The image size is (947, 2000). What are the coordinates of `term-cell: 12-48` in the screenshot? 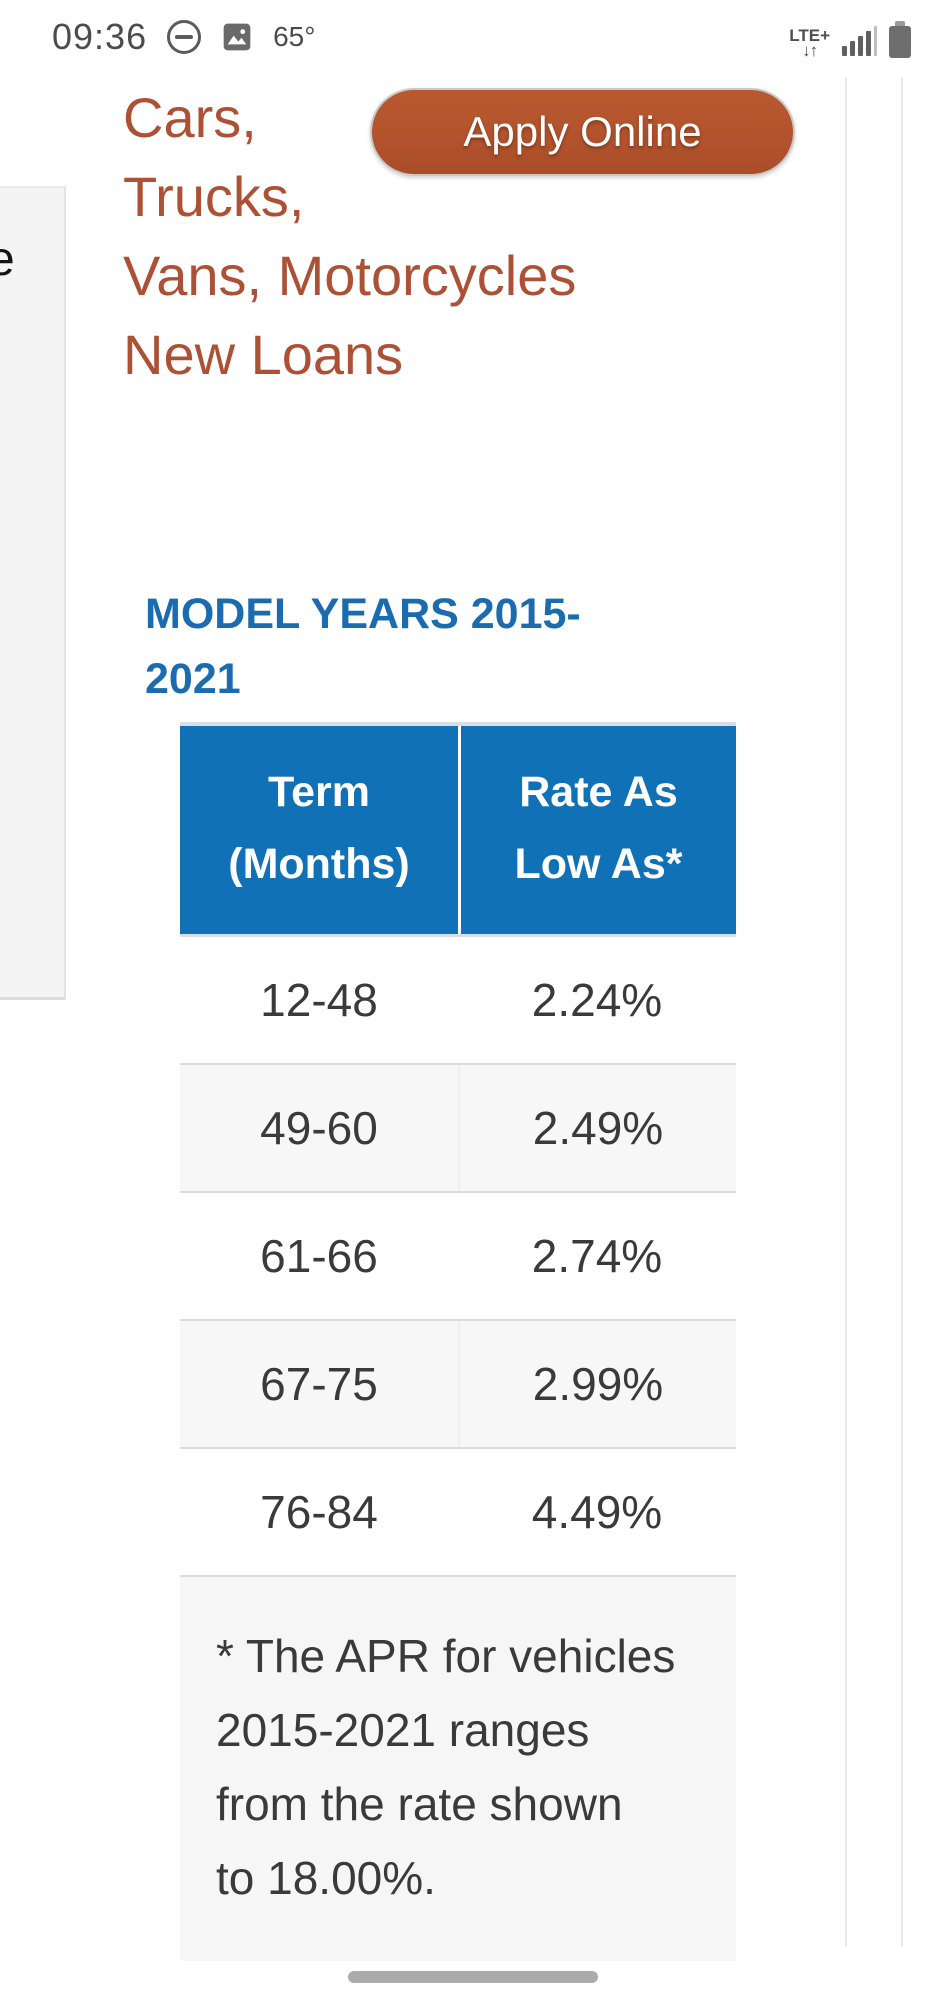 It's located at (319, 1000).